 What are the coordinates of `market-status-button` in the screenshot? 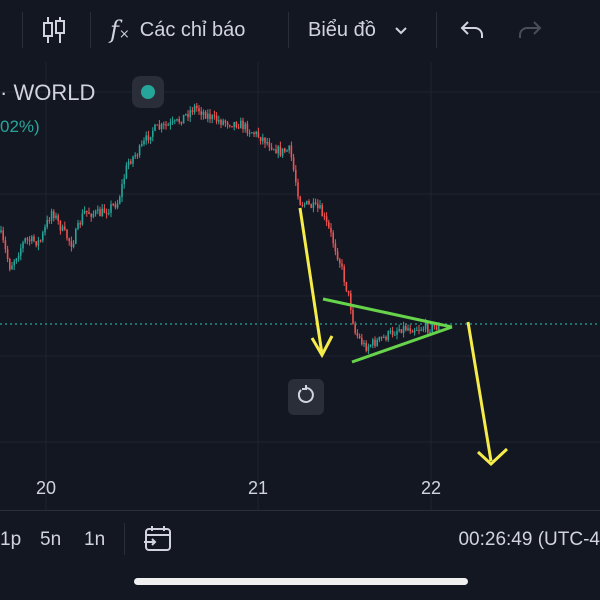 It's located at (148, 92).